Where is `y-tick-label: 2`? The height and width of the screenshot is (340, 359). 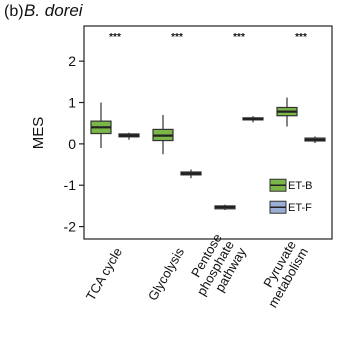 y-tick-label: 2 is located at coordinates (72, 61).